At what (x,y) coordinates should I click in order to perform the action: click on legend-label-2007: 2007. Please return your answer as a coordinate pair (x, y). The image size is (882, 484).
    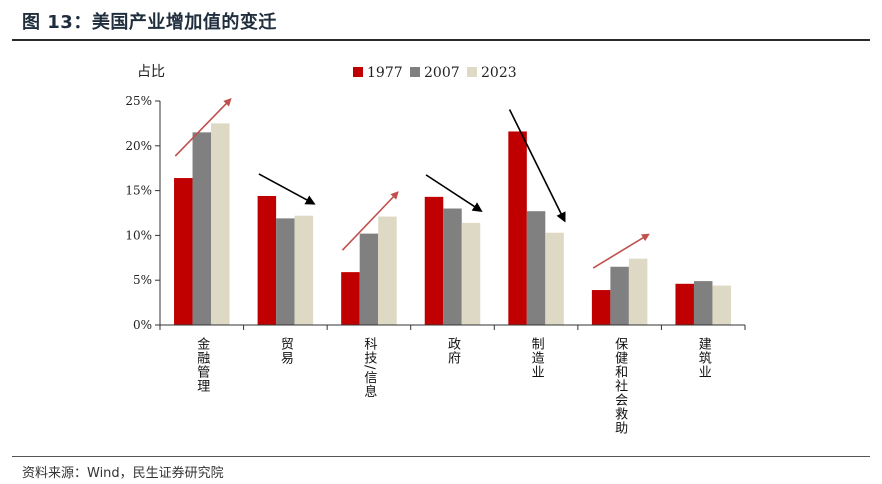
    Looking at the image, I should click on (442, 73).